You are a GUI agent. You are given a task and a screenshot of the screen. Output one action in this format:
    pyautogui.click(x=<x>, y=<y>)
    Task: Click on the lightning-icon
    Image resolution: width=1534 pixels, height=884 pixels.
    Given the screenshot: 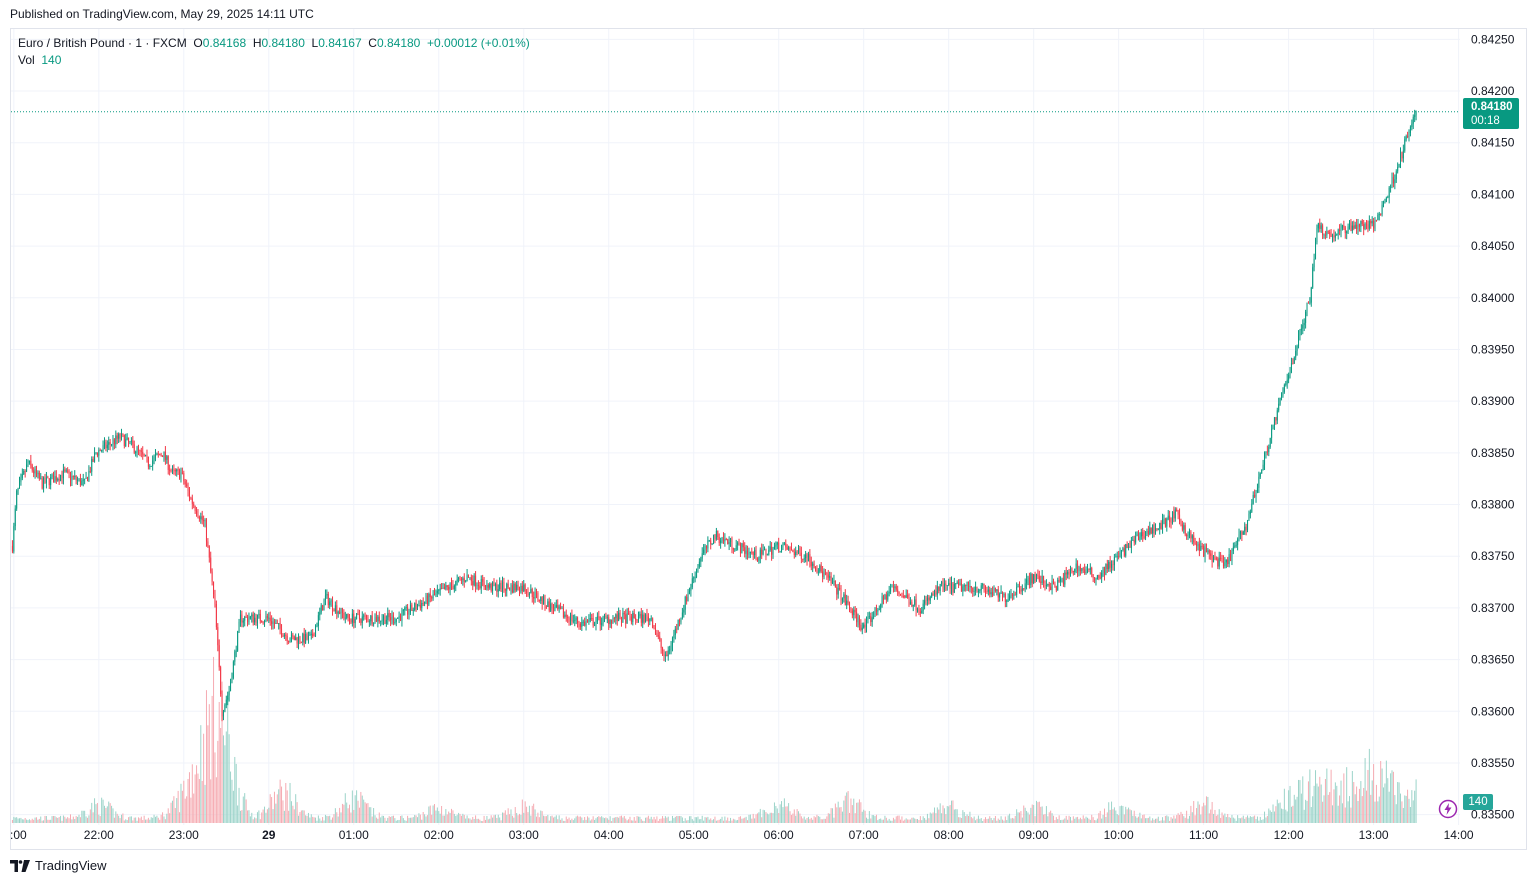 What is the action you would take?
    pyautogui.click(x=1448, y=809)
    